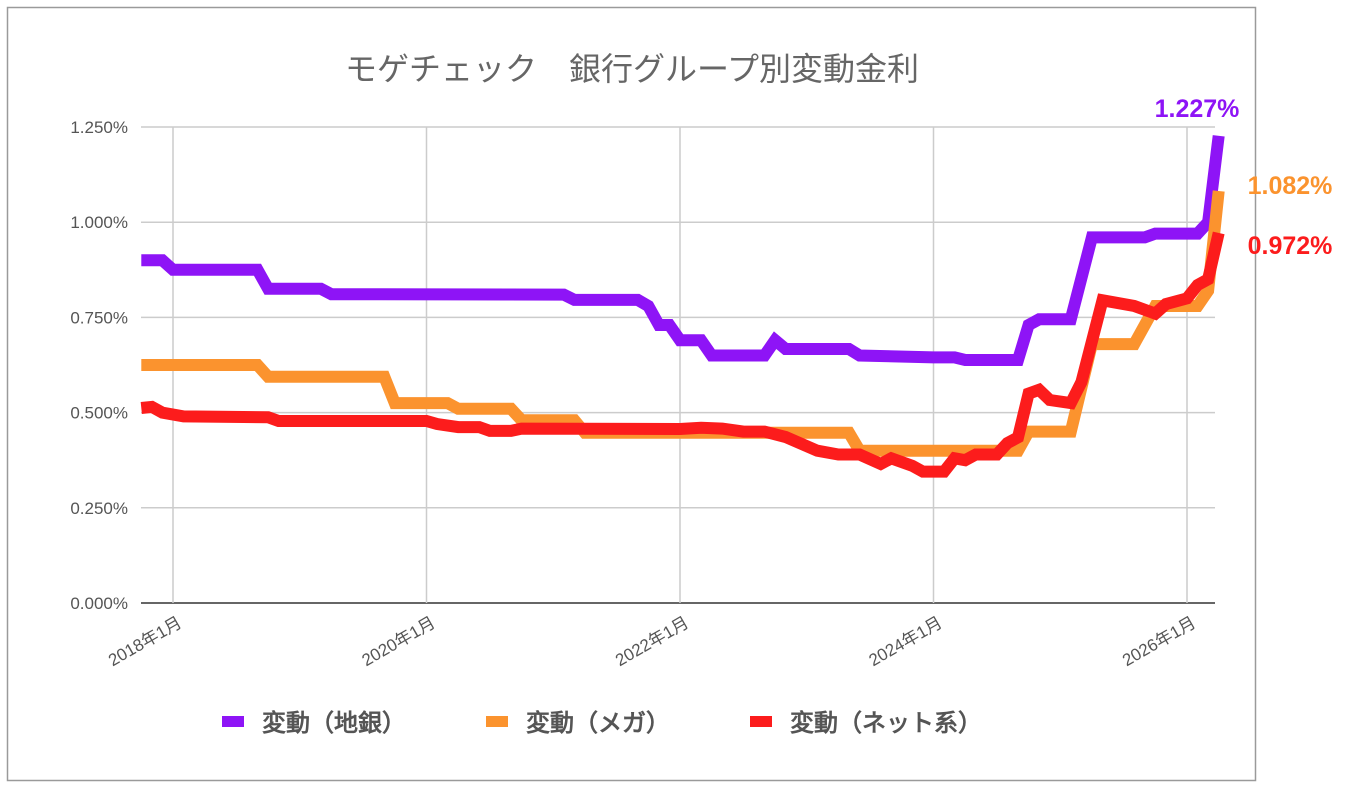  Describe the element at coordinates (99, 365) in the screenshot. I see `y-axis-ticks: 0.000% 0.250% 0.500% 0.750% 1.000% 1.250%` at that location.